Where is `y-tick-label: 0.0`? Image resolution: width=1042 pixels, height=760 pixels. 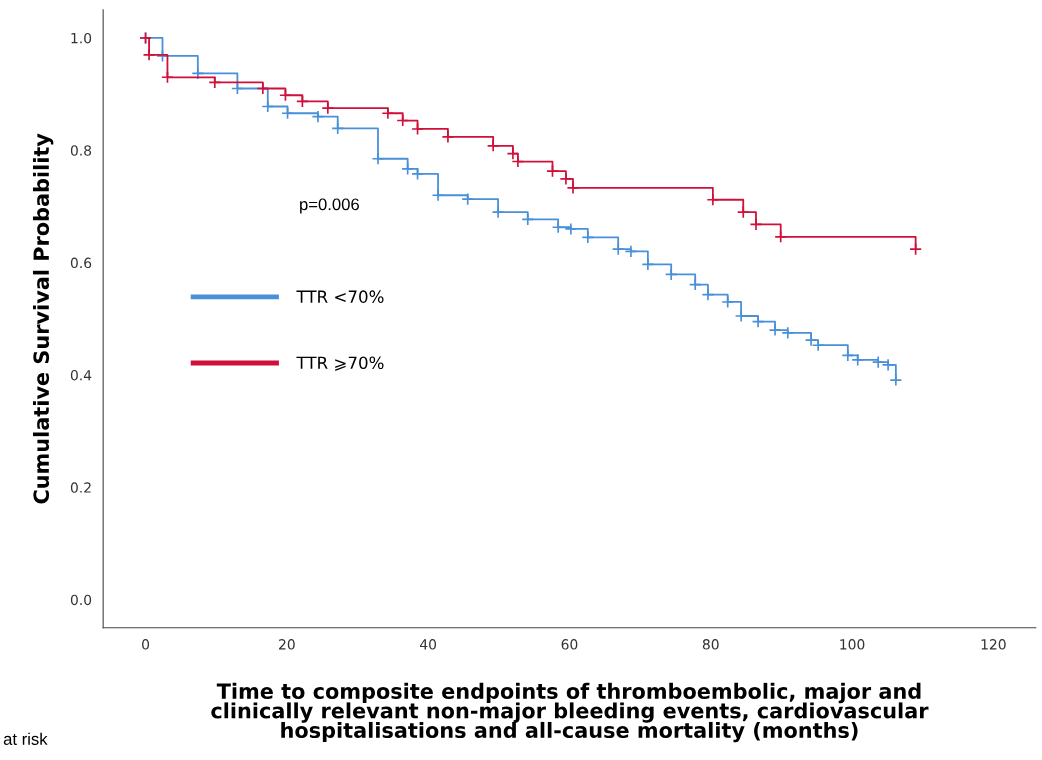 y-tick-label: 0.0 is located at coordinates (81, 600).